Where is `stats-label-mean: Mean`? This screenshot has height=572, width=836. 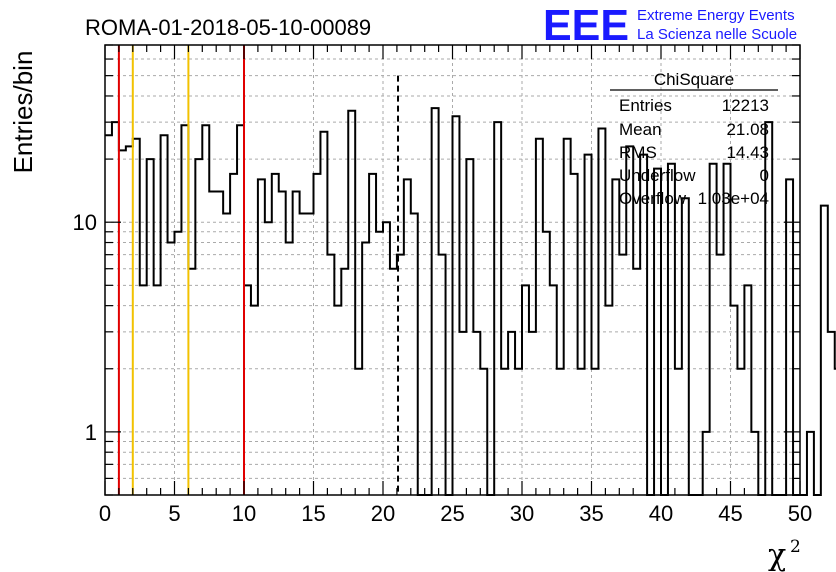 stats-label-mean: Mean is located at coordinates (640, 129).